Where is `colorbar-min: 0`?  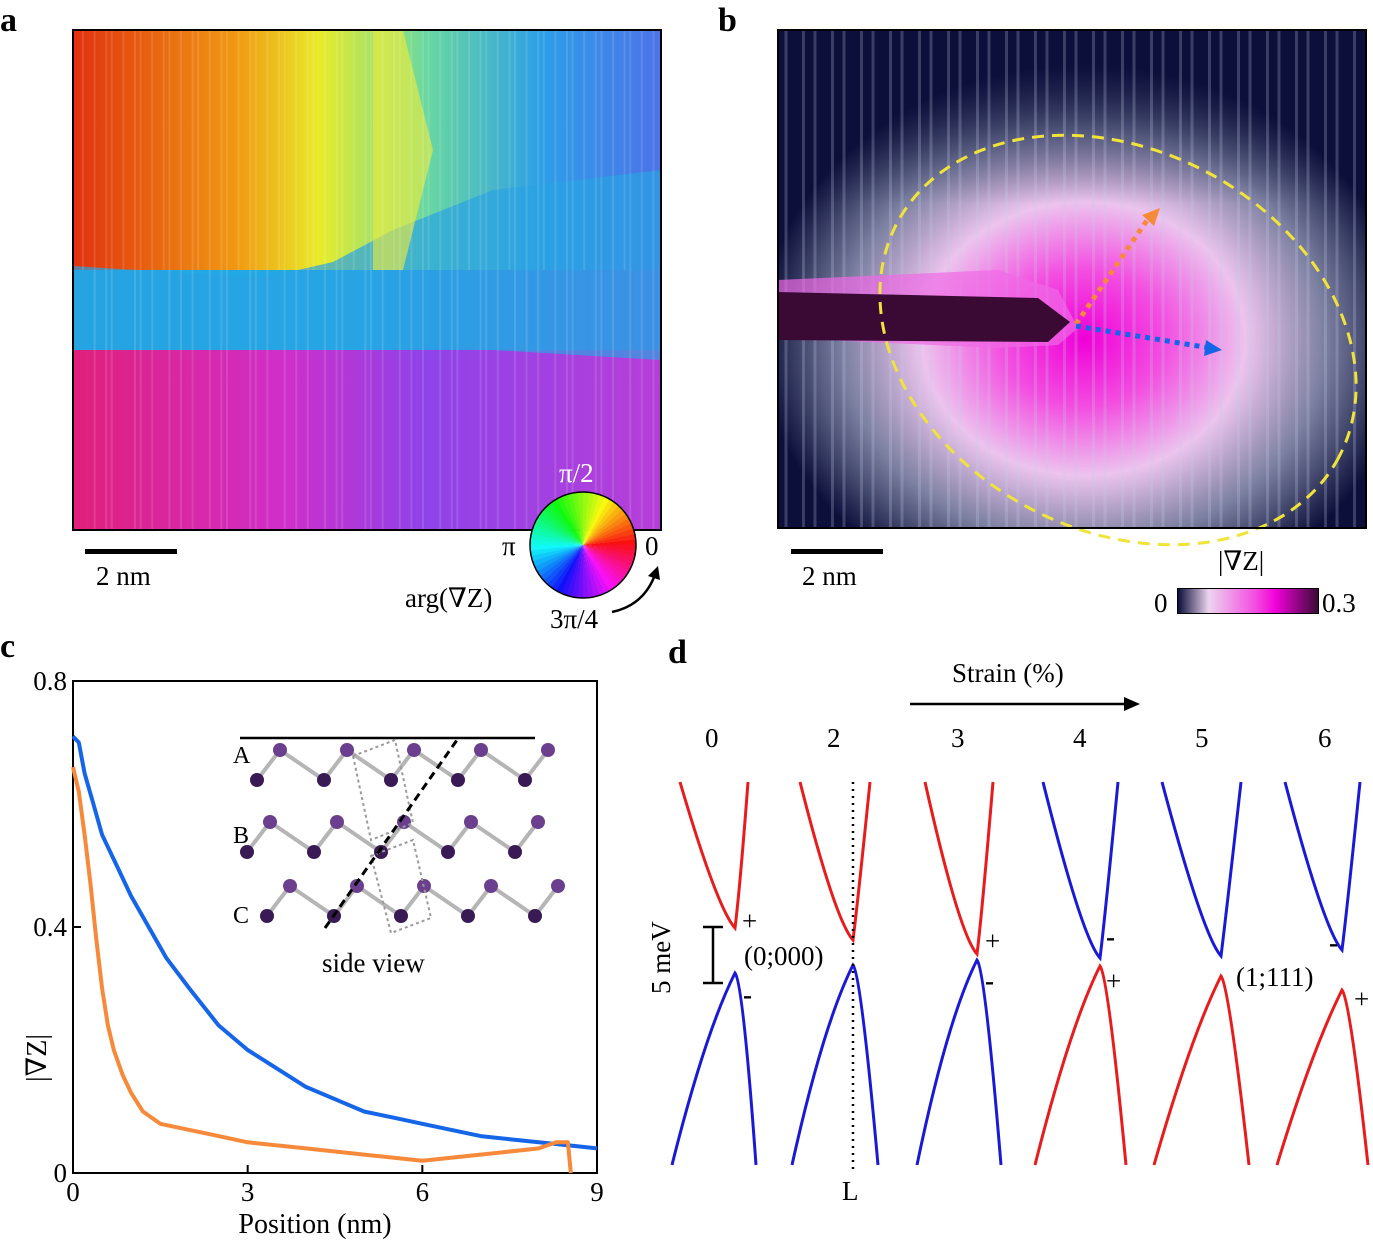
colorbar-min: 0 is located at coordinates (1161, 603).